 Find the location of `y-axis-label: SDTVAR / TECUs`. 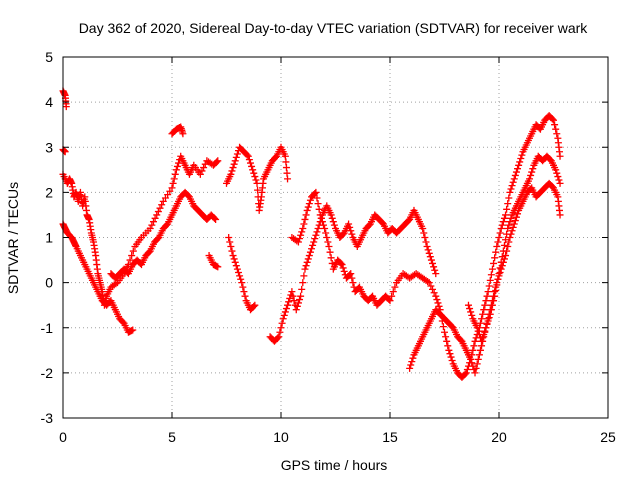

y-axis-label: SDTVAR / TECUs is located at coordinates (13, 238).